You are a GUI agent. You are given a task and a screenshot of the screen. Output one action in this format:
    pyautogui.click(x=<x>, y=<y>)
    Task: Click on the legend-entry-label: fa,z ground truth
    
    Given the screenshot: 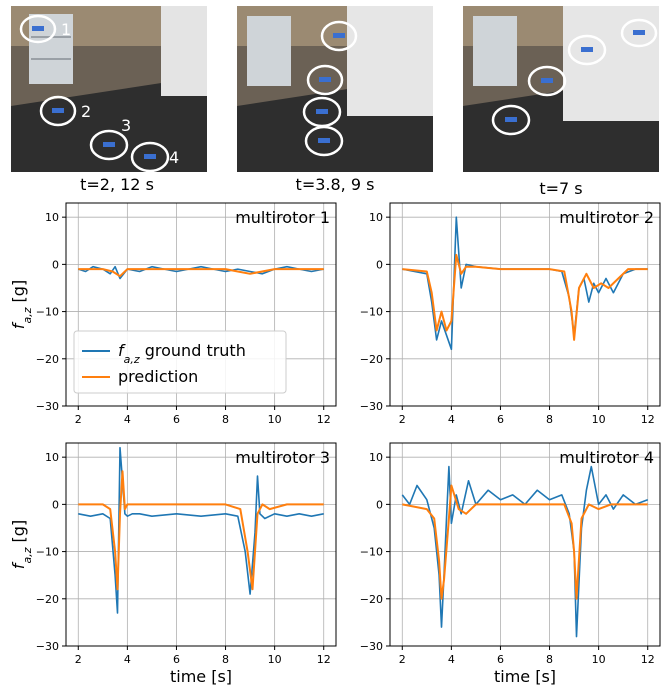 What is the action you would take?
    pyautogui.click(x=182, y=353)
    